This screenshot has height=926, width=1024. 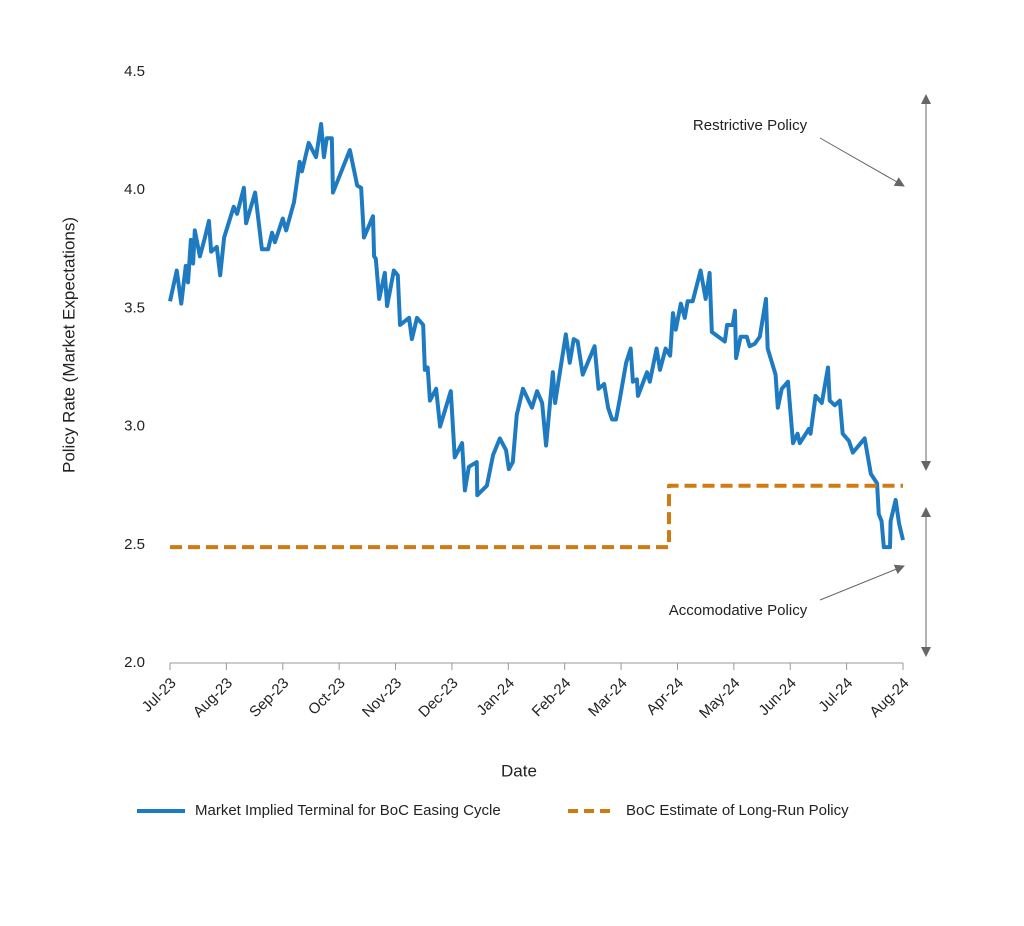 I want to click on x-tick-label: Aug-23, so click(x=213, y=698).